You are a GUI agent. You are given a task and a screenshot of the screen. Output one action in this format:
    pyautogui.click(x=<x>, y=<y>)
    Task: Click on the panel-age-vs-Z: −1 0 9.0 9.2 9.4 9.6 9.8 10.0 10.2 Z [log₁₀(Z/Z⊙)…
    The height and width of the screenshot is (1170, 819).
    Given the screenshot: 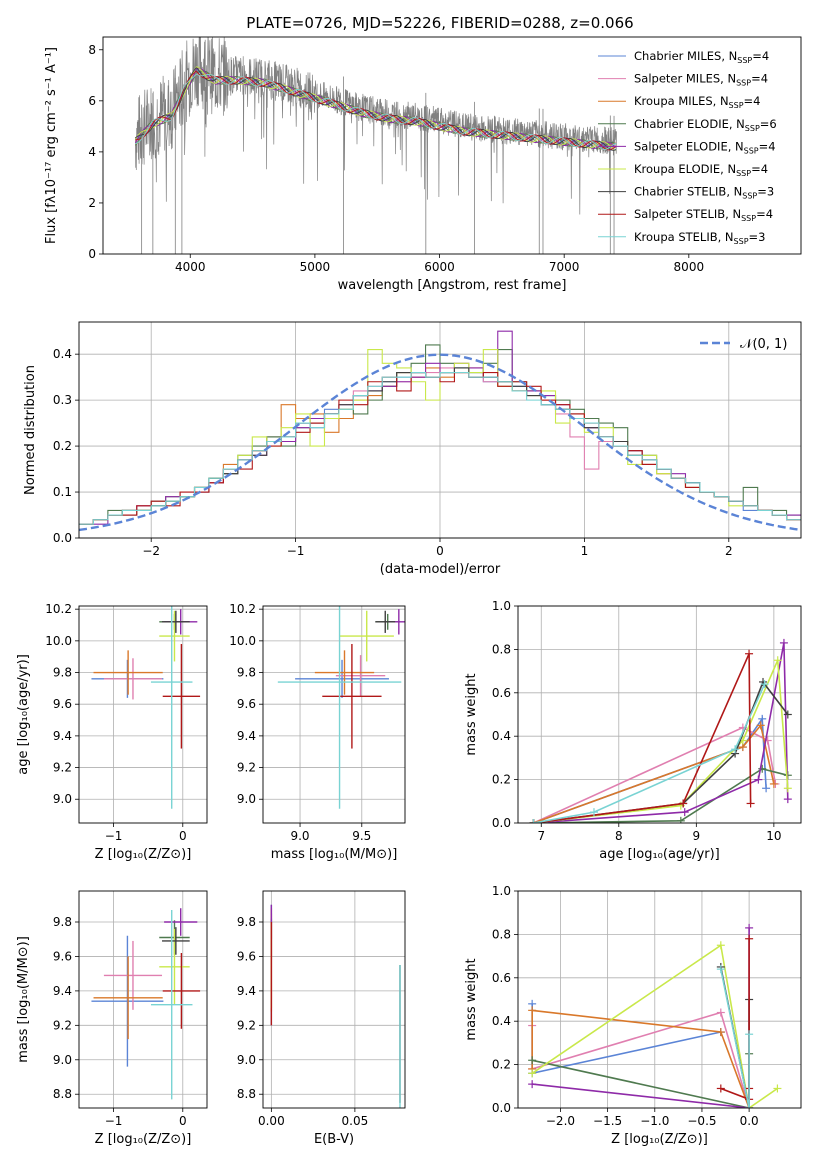 What is the action you would take?
    pyautogui.click(x=112, y=732)
    